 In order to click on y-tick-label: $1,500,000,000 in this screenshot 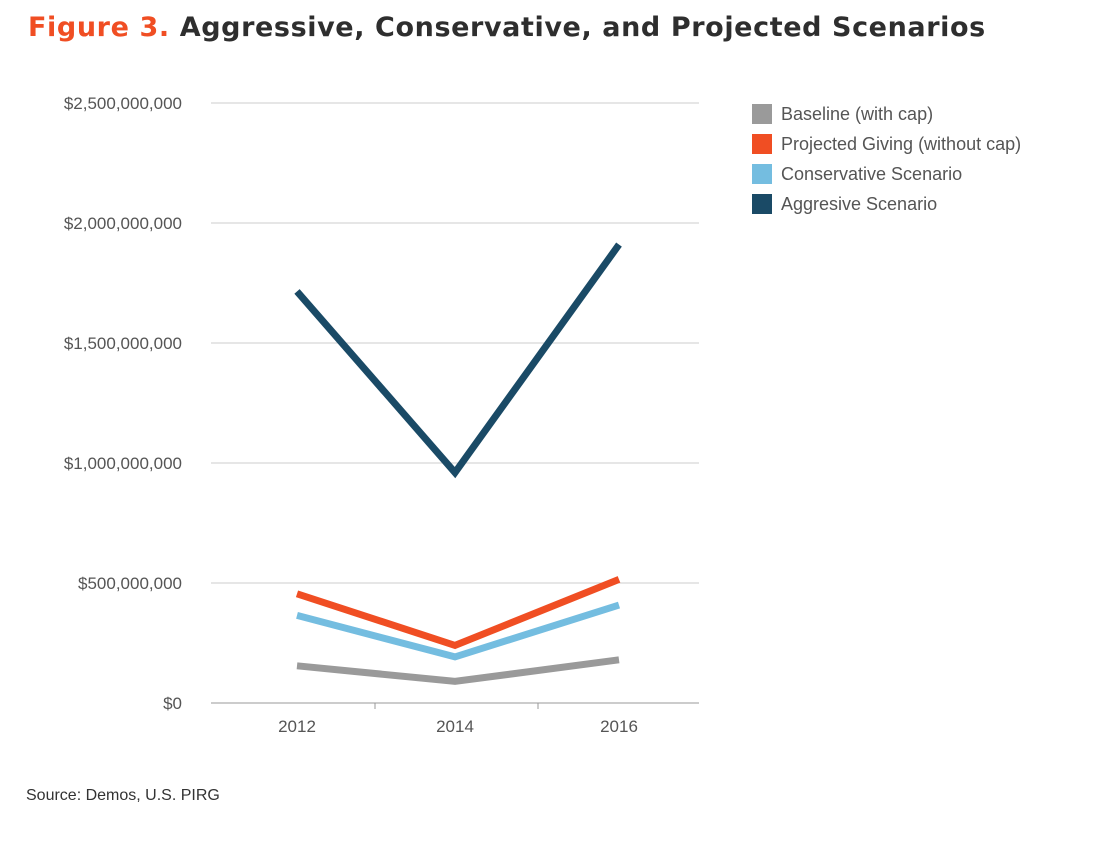, I will do `click(123, 343)`.